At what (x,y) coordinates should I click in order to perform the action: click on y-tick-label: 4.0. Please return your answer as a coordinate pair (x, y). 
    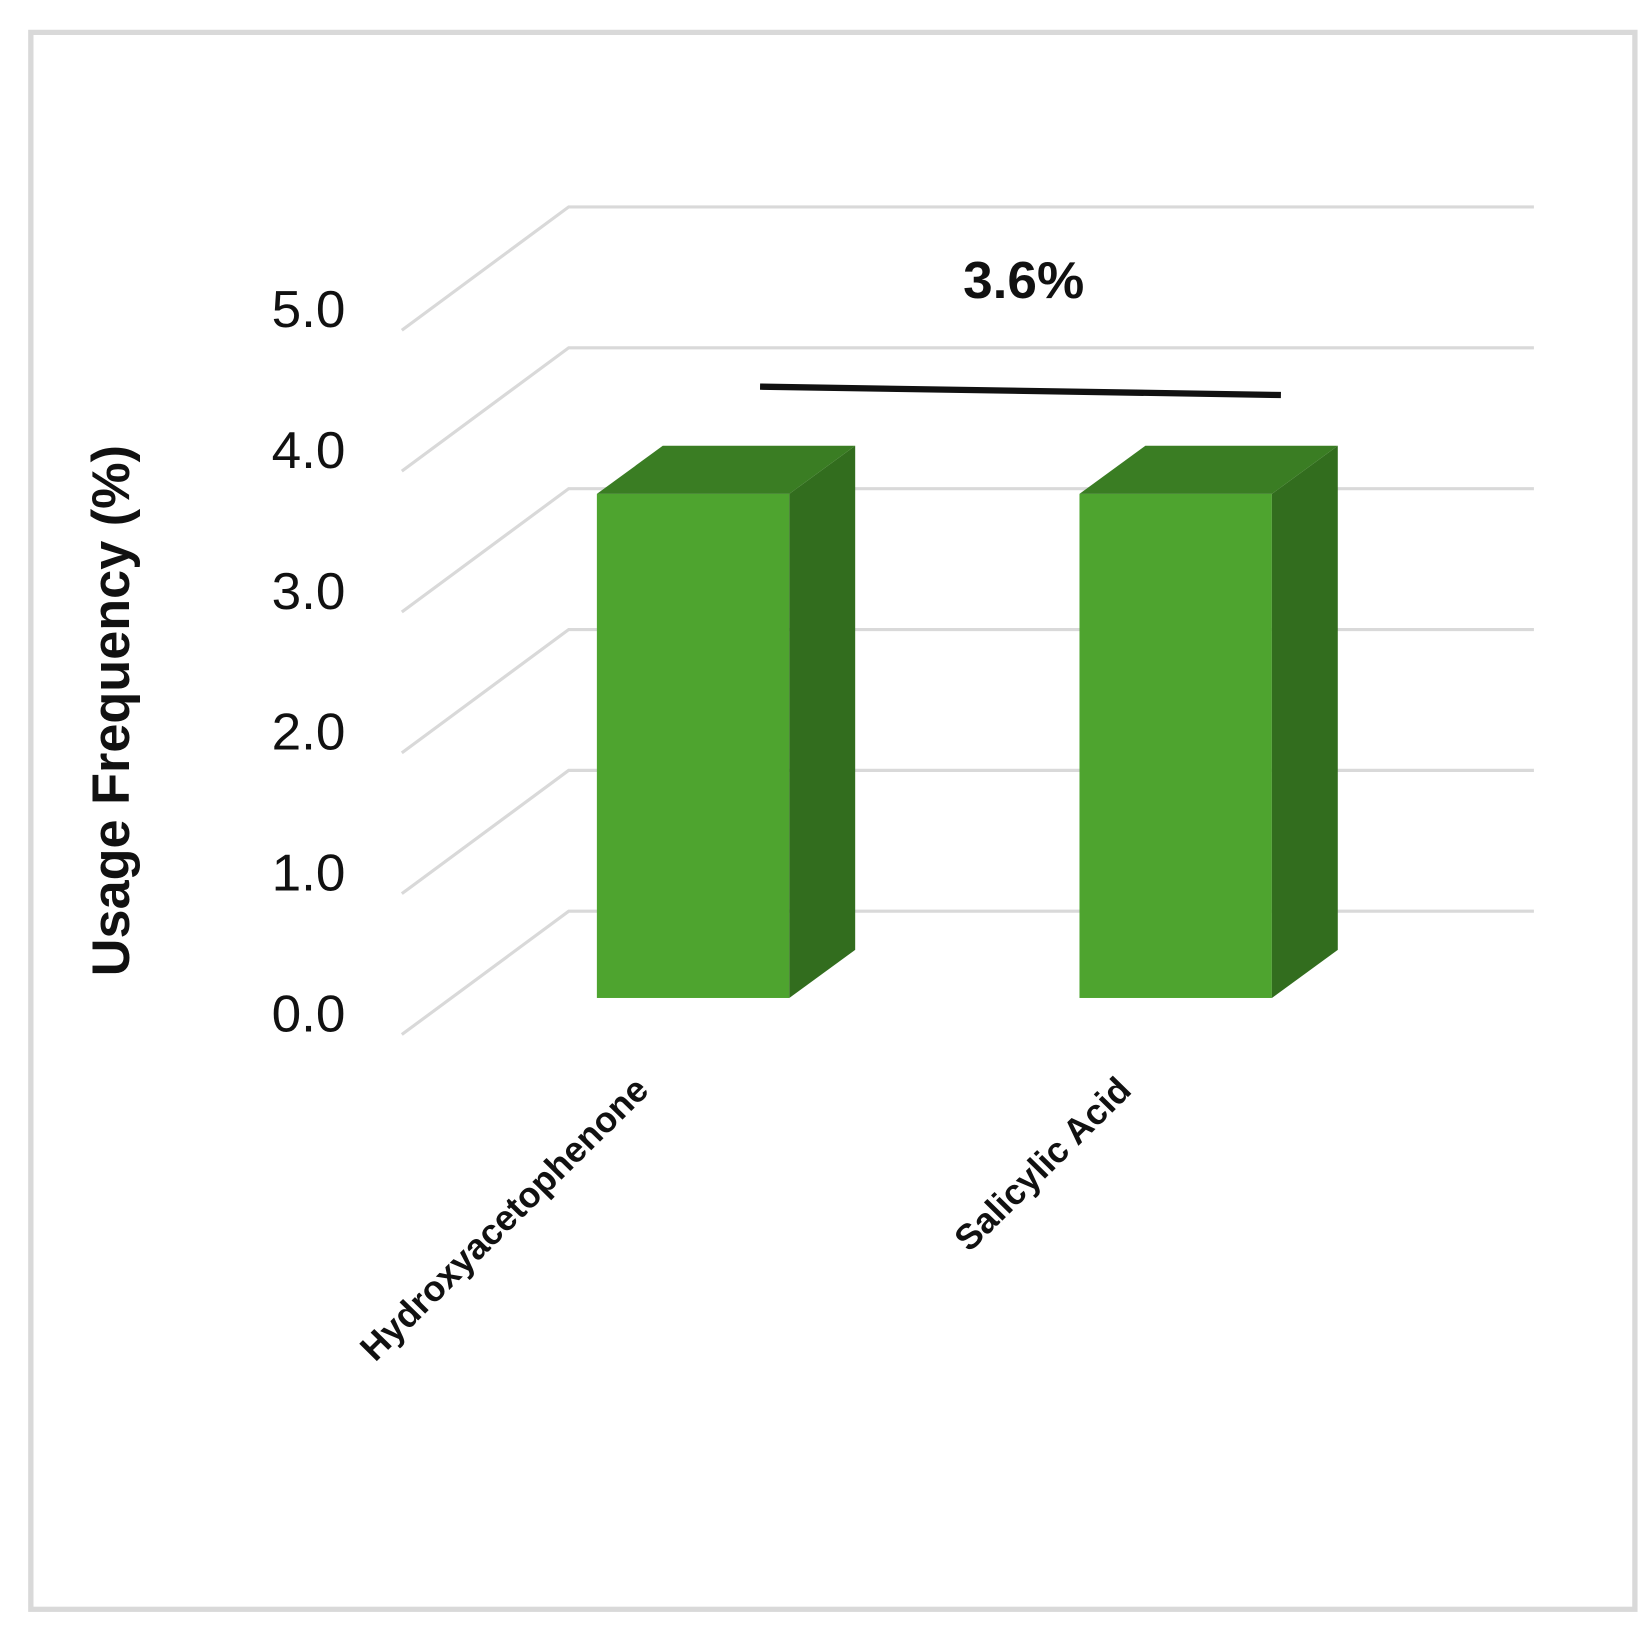
    Looking at the image, I should click on (309, 450).